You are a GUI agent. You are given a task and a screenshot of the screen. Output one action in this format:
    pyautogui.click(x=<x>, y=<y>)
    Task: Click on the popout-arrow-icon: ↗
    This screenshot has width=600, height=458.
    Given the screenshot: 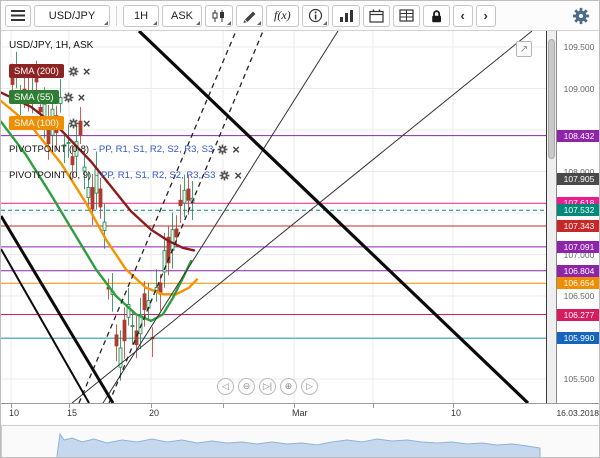 What is the action you would take?
    pyautogui.click(x=524, y=49)
    